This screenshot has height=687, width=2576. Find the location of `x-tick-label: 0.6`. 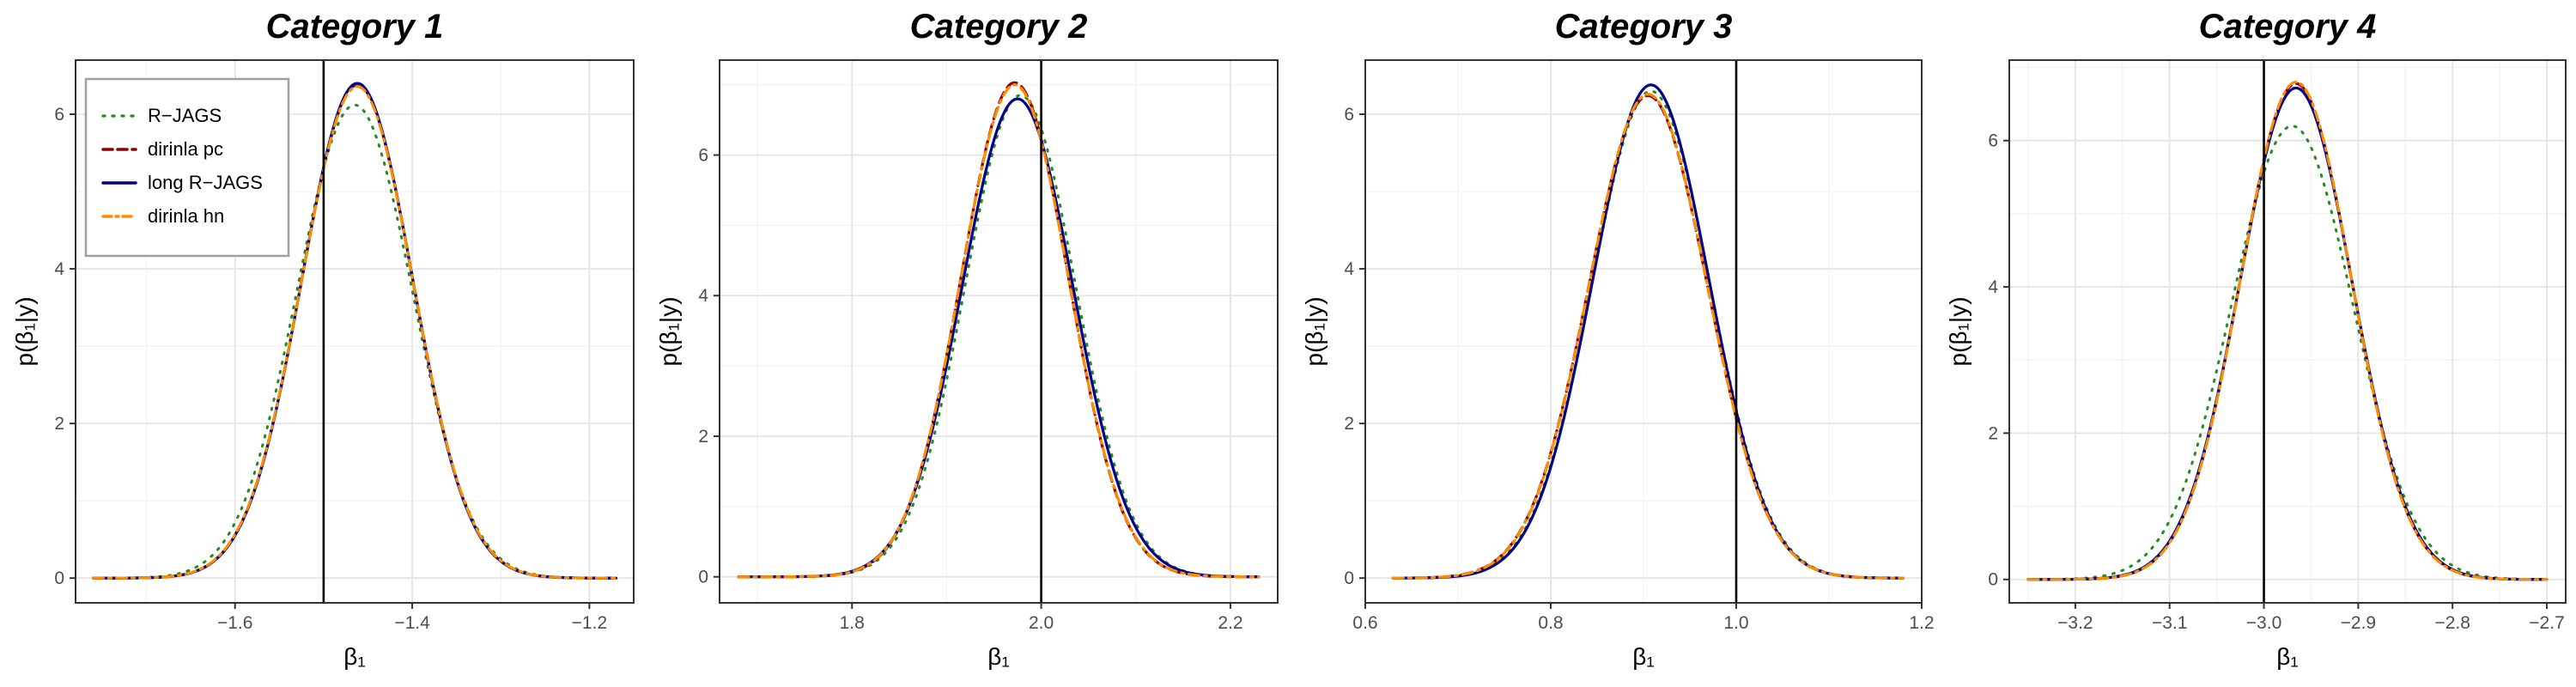

x-tick-label: 0.6 is located at coordinates (1364, 623).